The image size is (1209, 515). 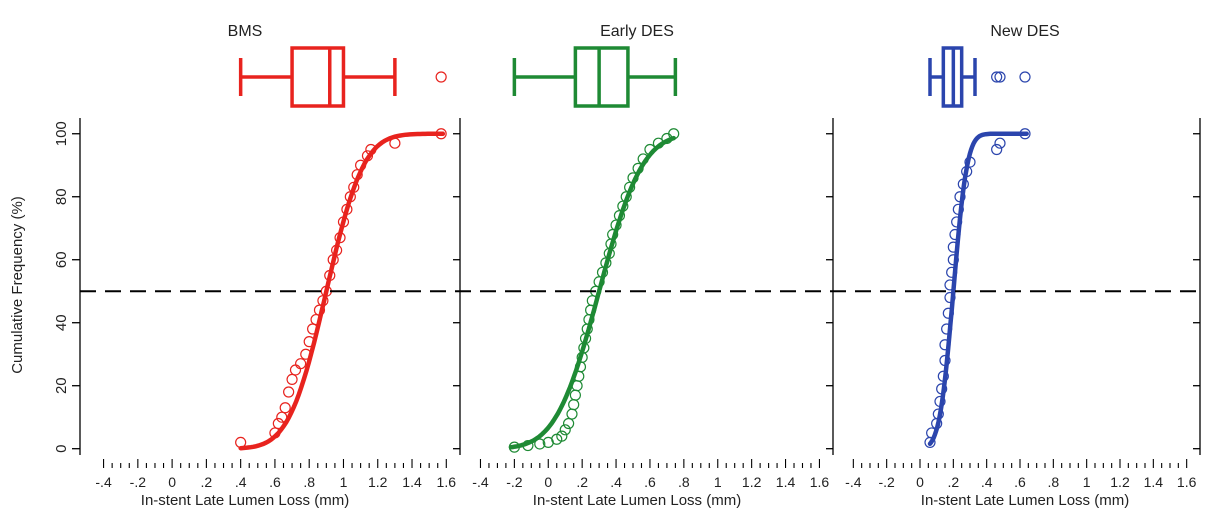 What do you see at coordinates (1024, 31) in the screenshot?
I see `panel-title-new-des: New DES` at bounding box center [1024, 31].